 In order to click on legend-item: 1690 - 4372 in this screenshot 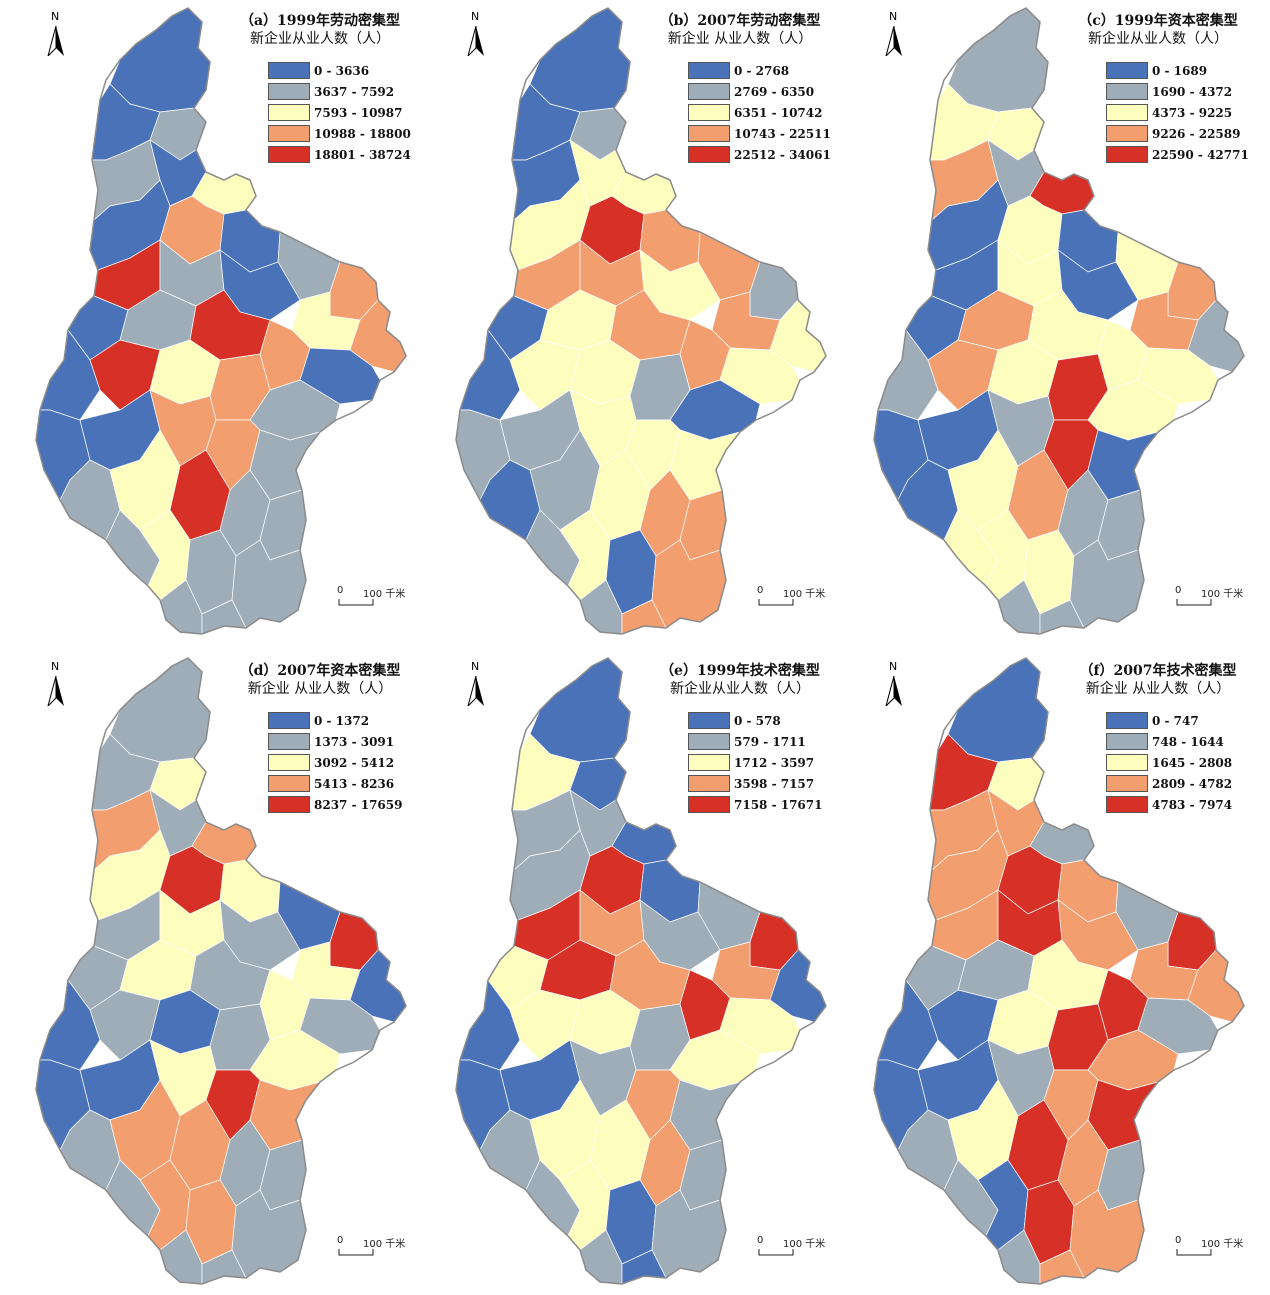, I will do `click(1177, 91)`.